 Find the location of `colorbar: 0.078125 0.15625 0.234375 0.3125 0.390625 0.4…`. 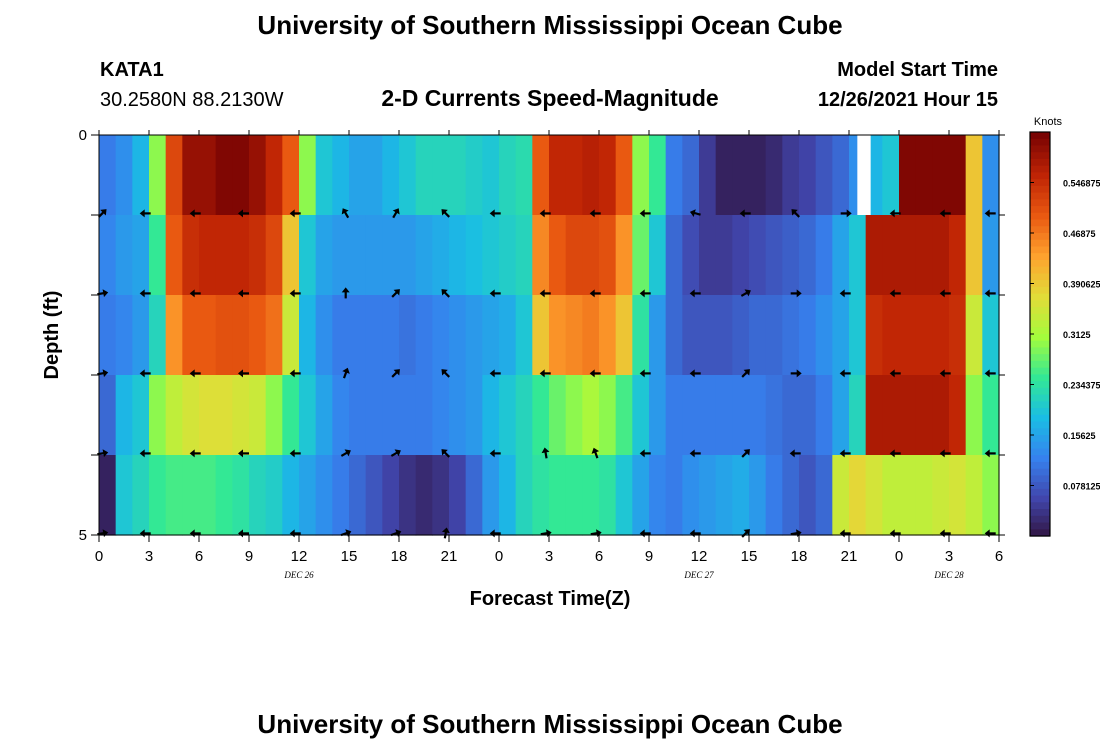

colorbar: 0.078125 0.15625 0.234375 0.3125 0.390625 0.4… is located at coordinates (1064, 334).